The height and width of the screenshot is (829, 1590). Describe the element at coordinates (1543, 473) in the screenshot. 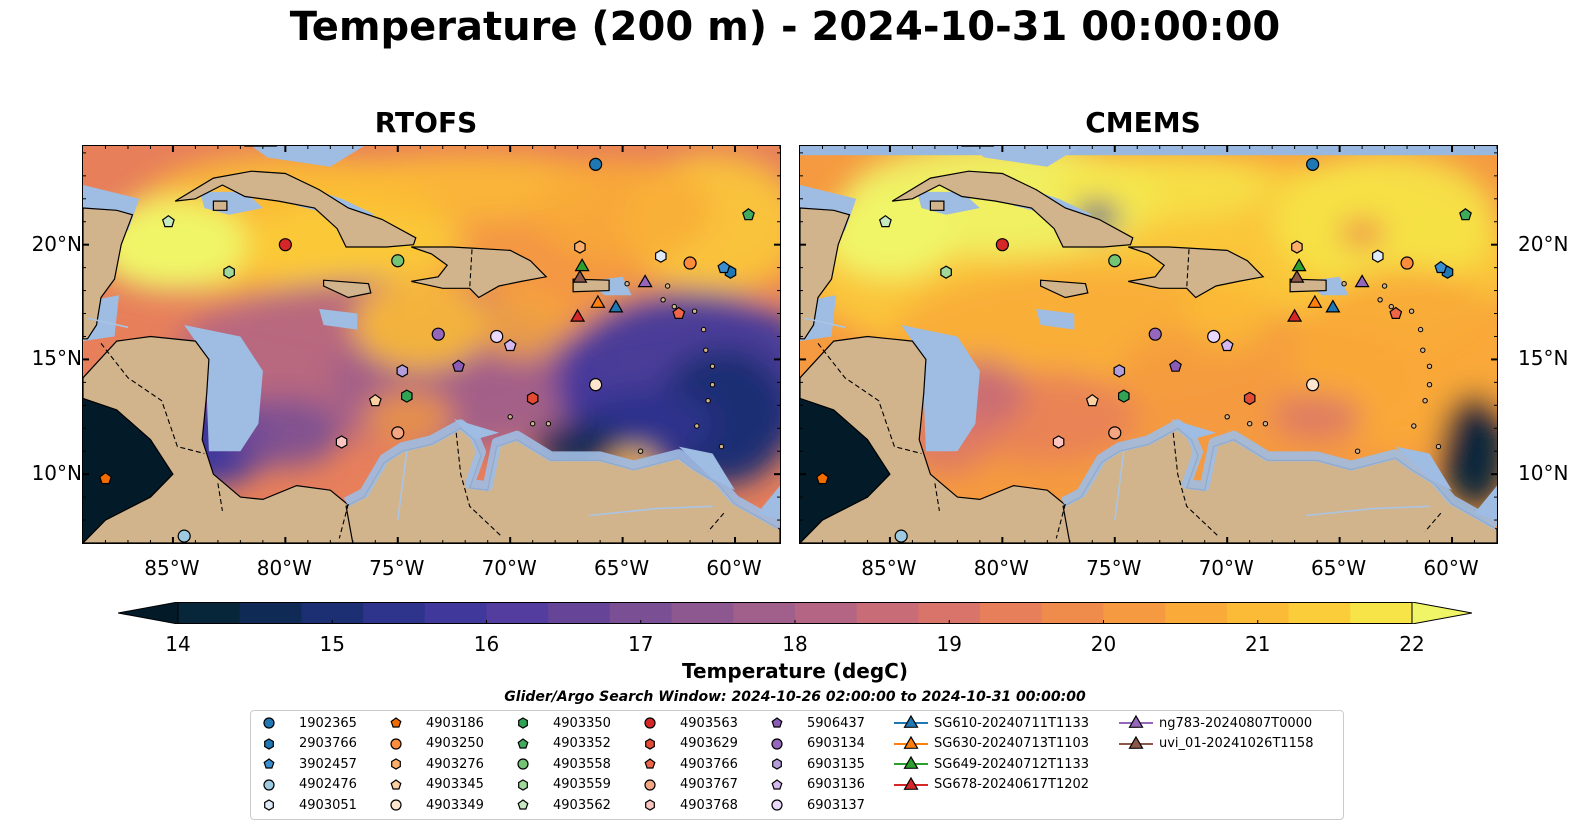

I see `lat-tick-label-right: 10°N` at that location.